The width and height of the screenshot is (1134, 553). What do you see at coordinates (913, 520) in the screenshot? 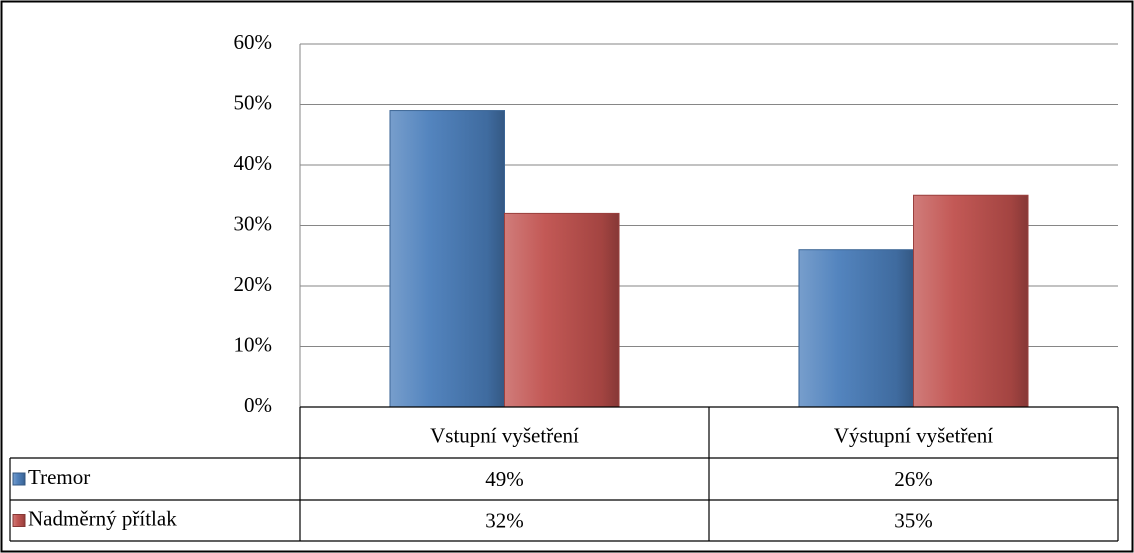
I see `value-label: 35%` at bounding box center [913, 520].